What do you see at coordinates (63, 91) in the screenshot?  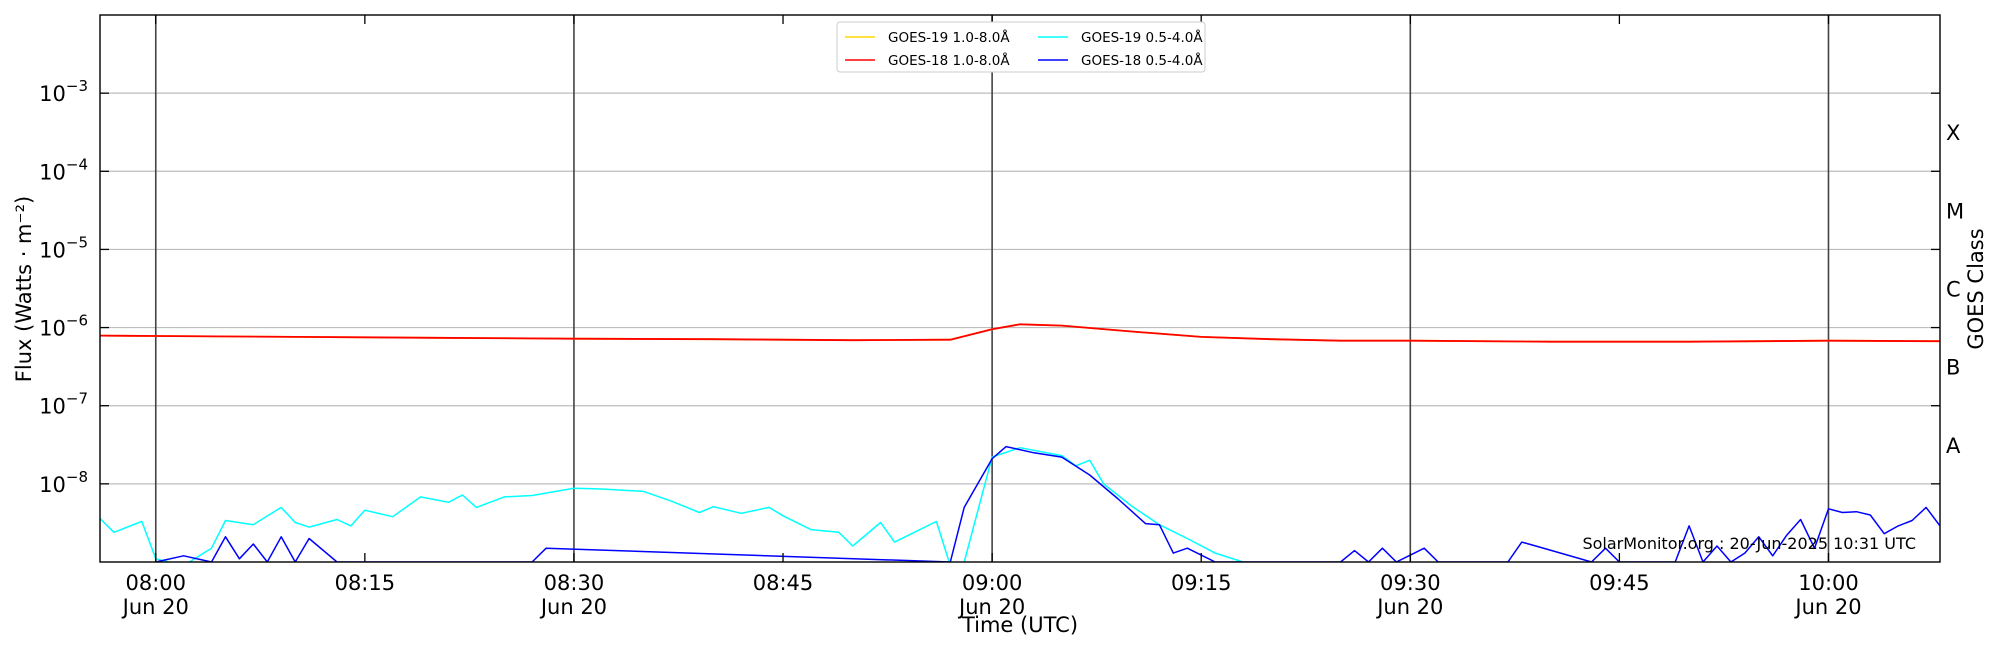 I see `y-tick-label: 10⁻³` at bounding box center [63, 91].